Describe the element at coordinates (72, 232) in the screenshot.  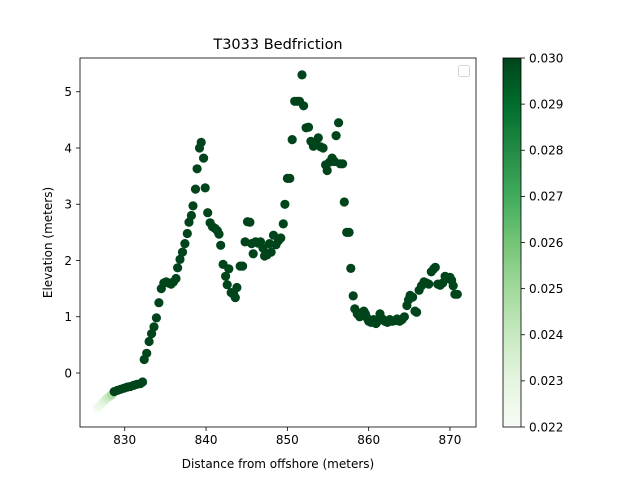
I see `y-axis-ticks: 0 1 2 3 4 5` at that location.